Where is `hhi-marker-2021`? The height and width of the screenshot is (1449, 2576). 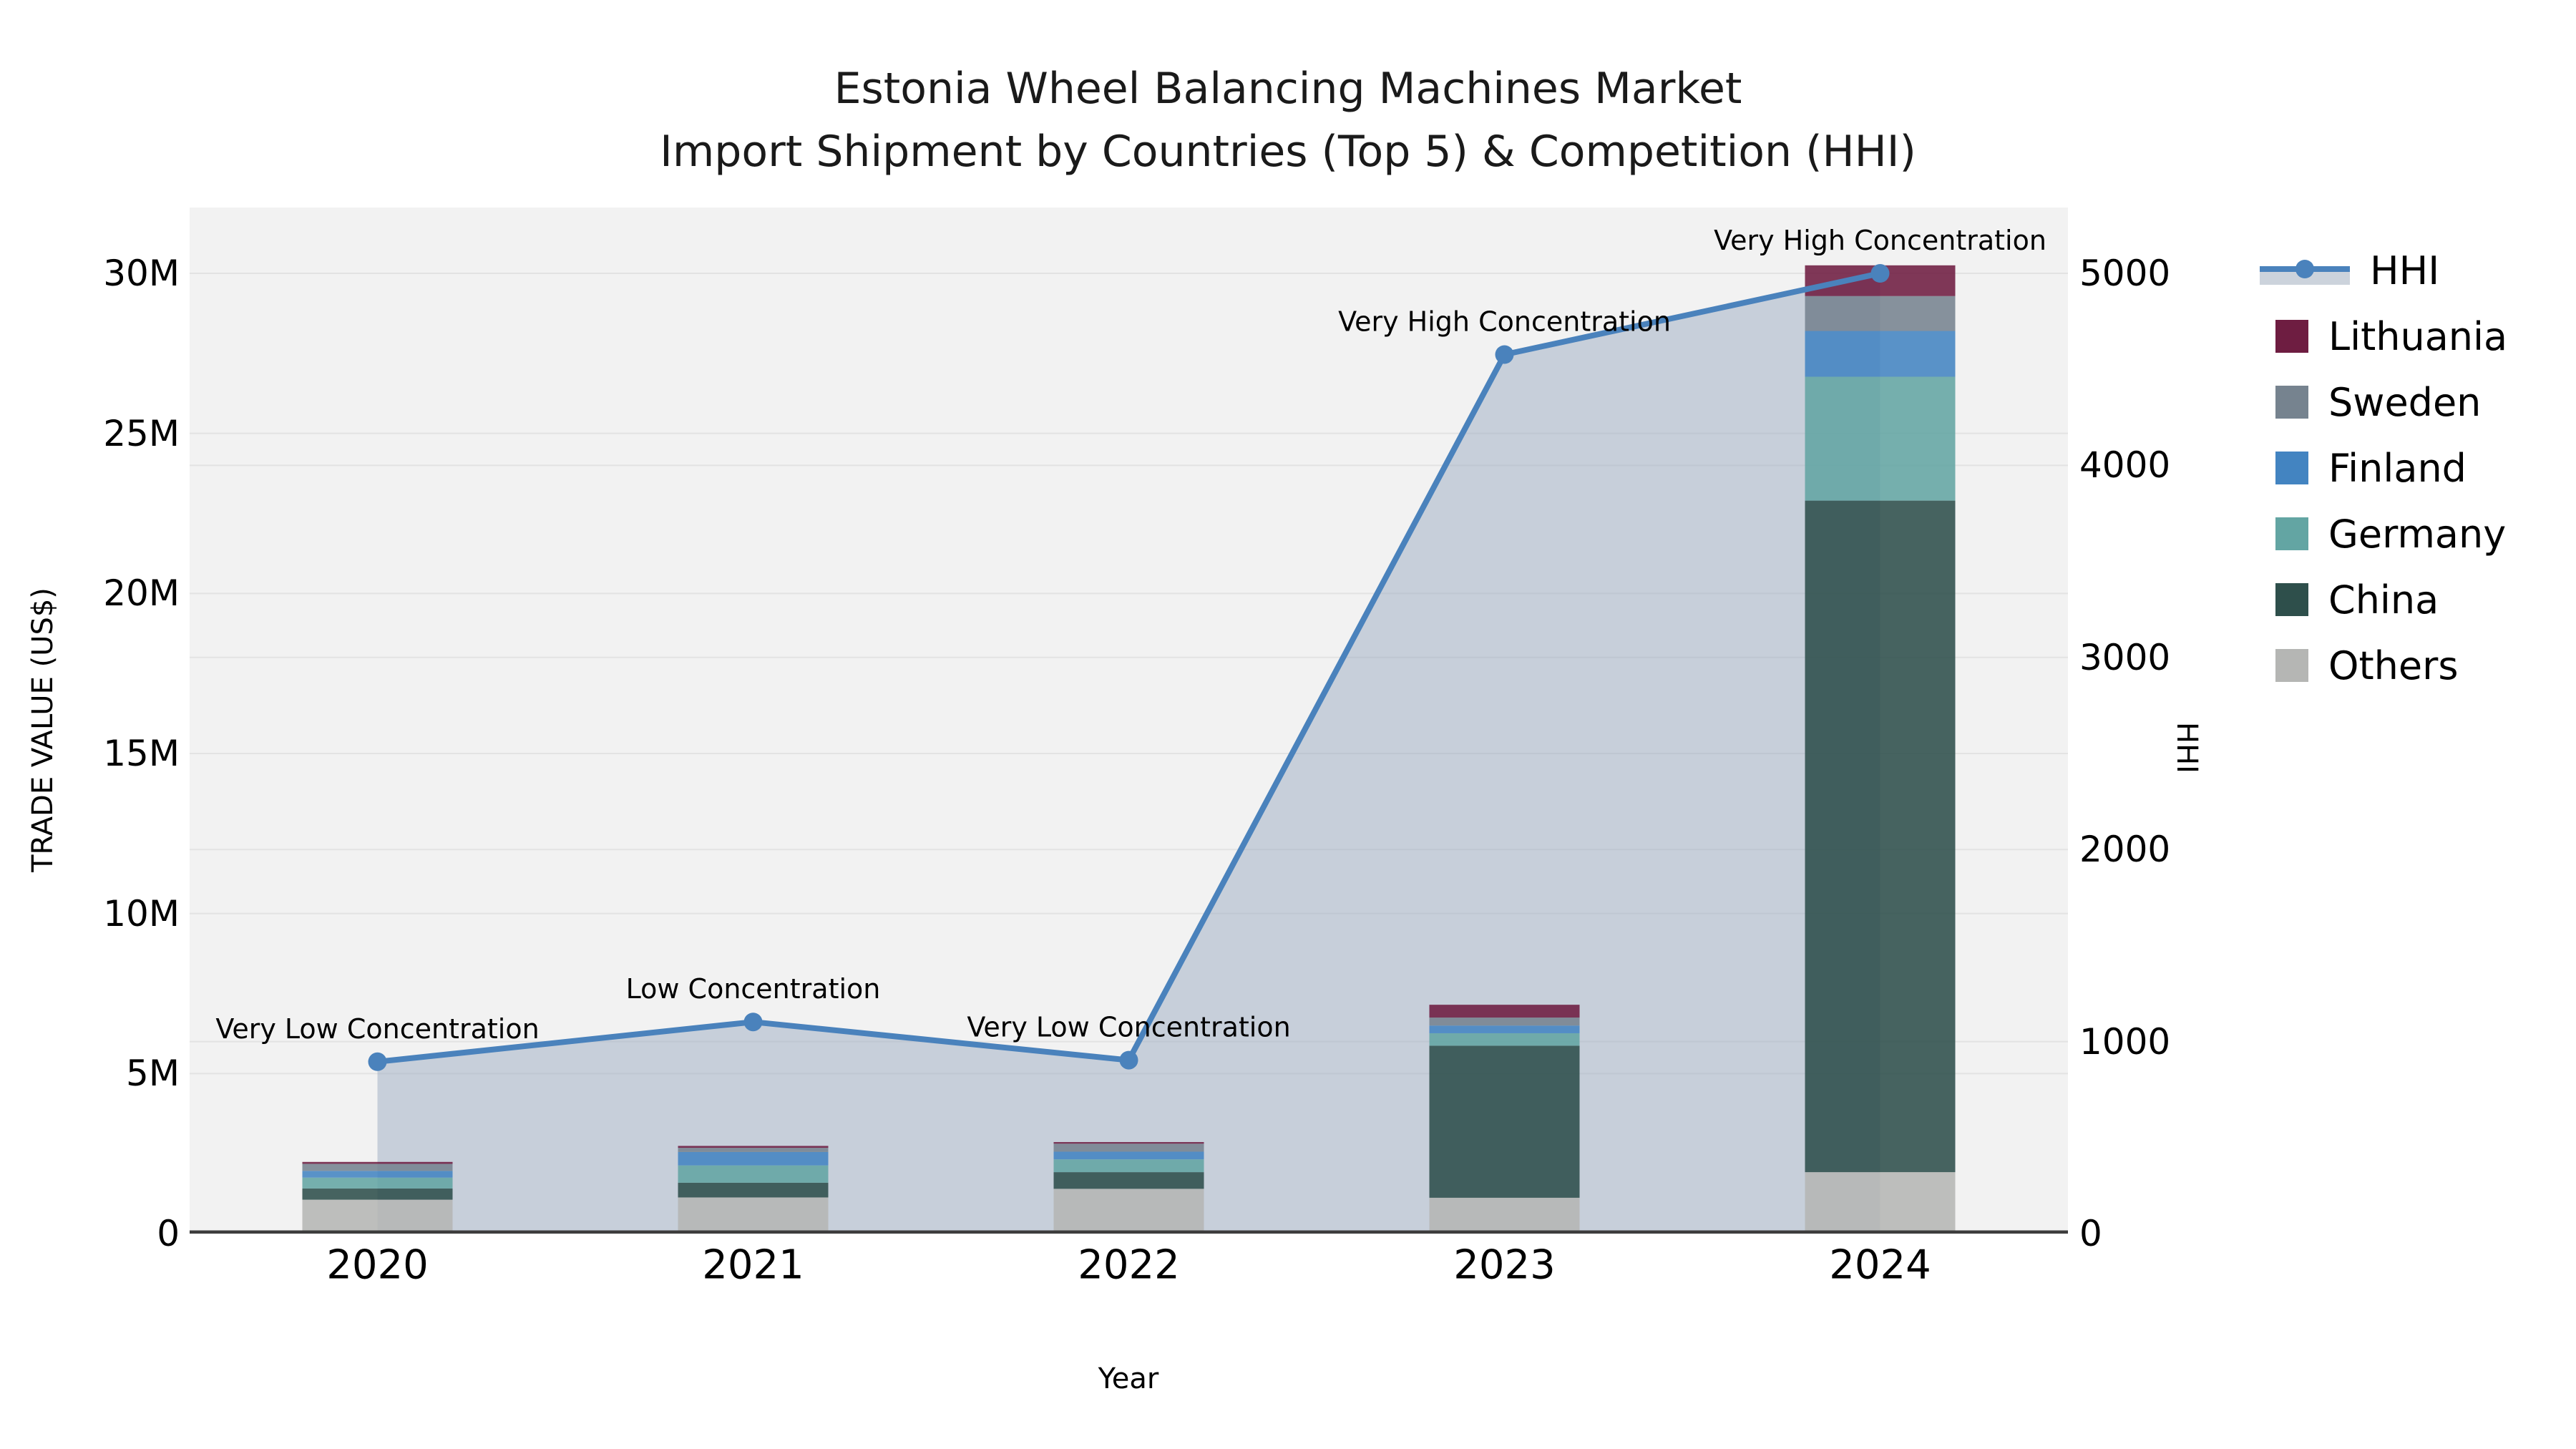 hhi-marker-2021 is located at coordinates (753, 1022).